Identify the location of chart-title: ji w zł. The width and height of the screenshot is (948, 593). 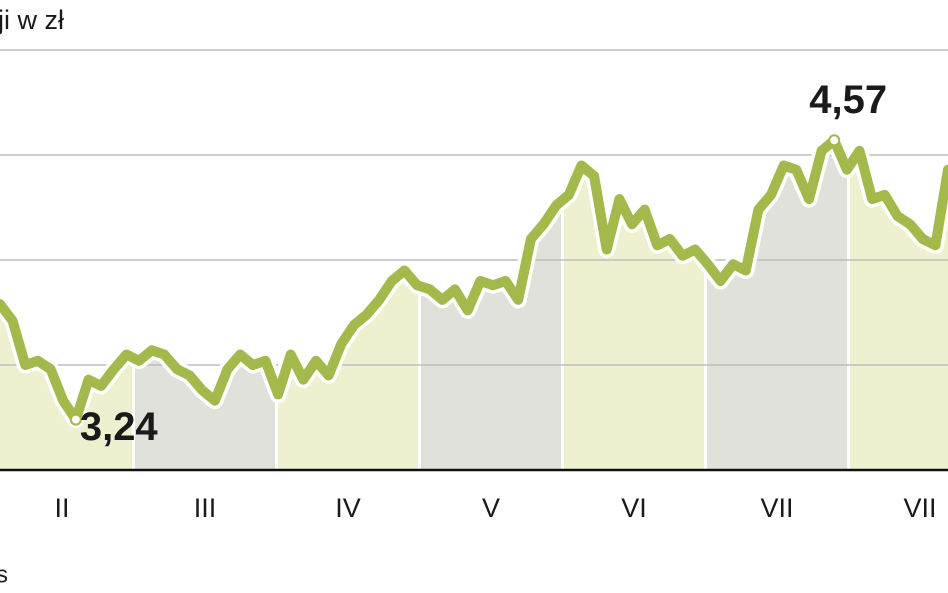
(32, 20).